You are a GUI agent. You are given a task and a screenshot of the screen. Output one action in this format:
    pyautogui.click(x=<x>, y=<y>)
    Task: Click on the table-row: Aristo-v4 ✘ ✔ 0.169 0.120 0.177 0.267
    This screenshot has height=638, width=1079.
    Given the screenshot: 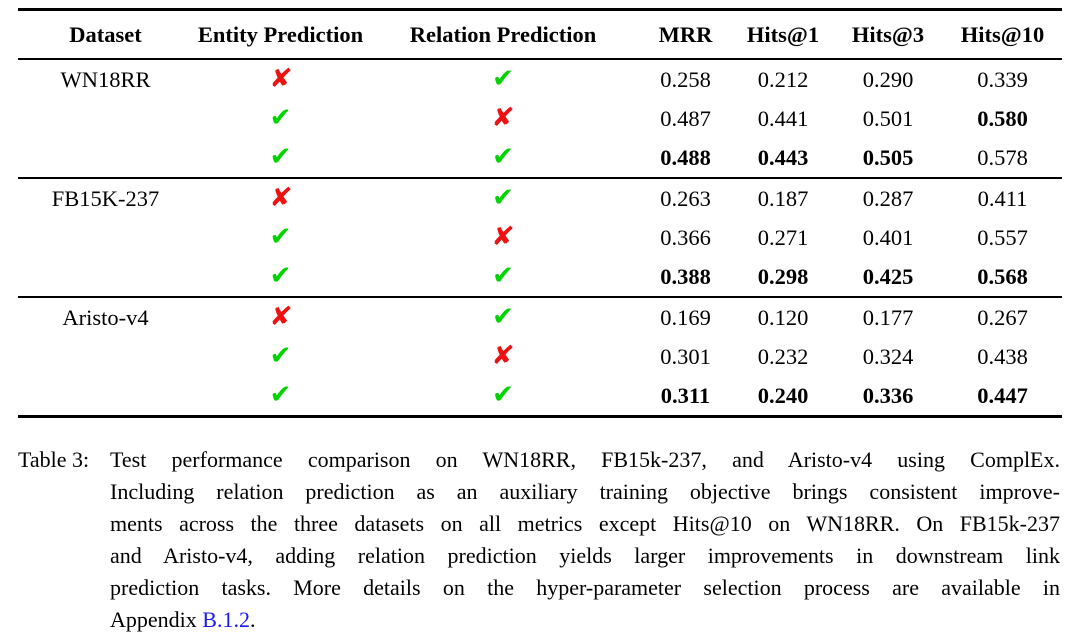 What is the action you would take?
    pyautogui.click(x=540, y=317)
    